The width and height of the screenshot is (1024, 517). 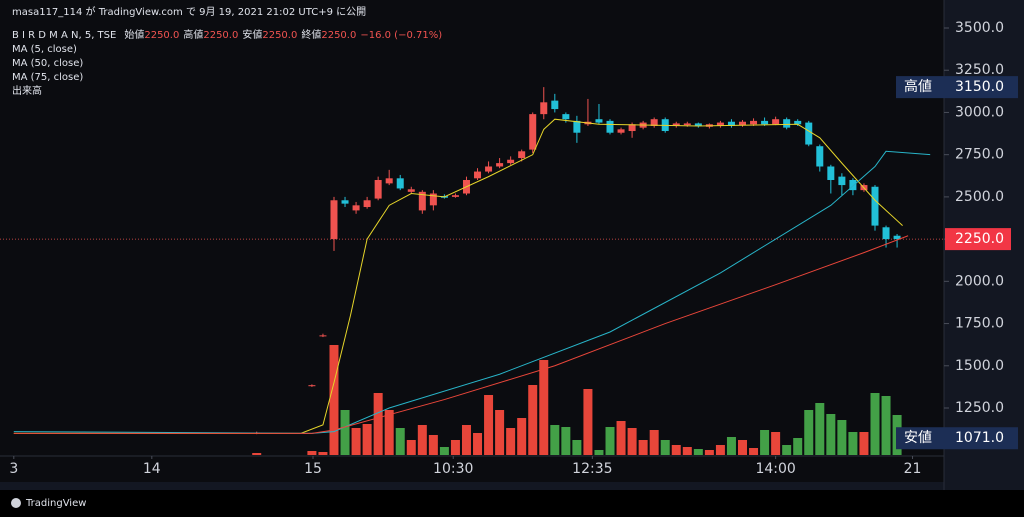 What do you see at coordinates (401, 35) in the screenshot?
I see `legend-change: −16.0 (−0.71%)` at bounding box center [401, 35].